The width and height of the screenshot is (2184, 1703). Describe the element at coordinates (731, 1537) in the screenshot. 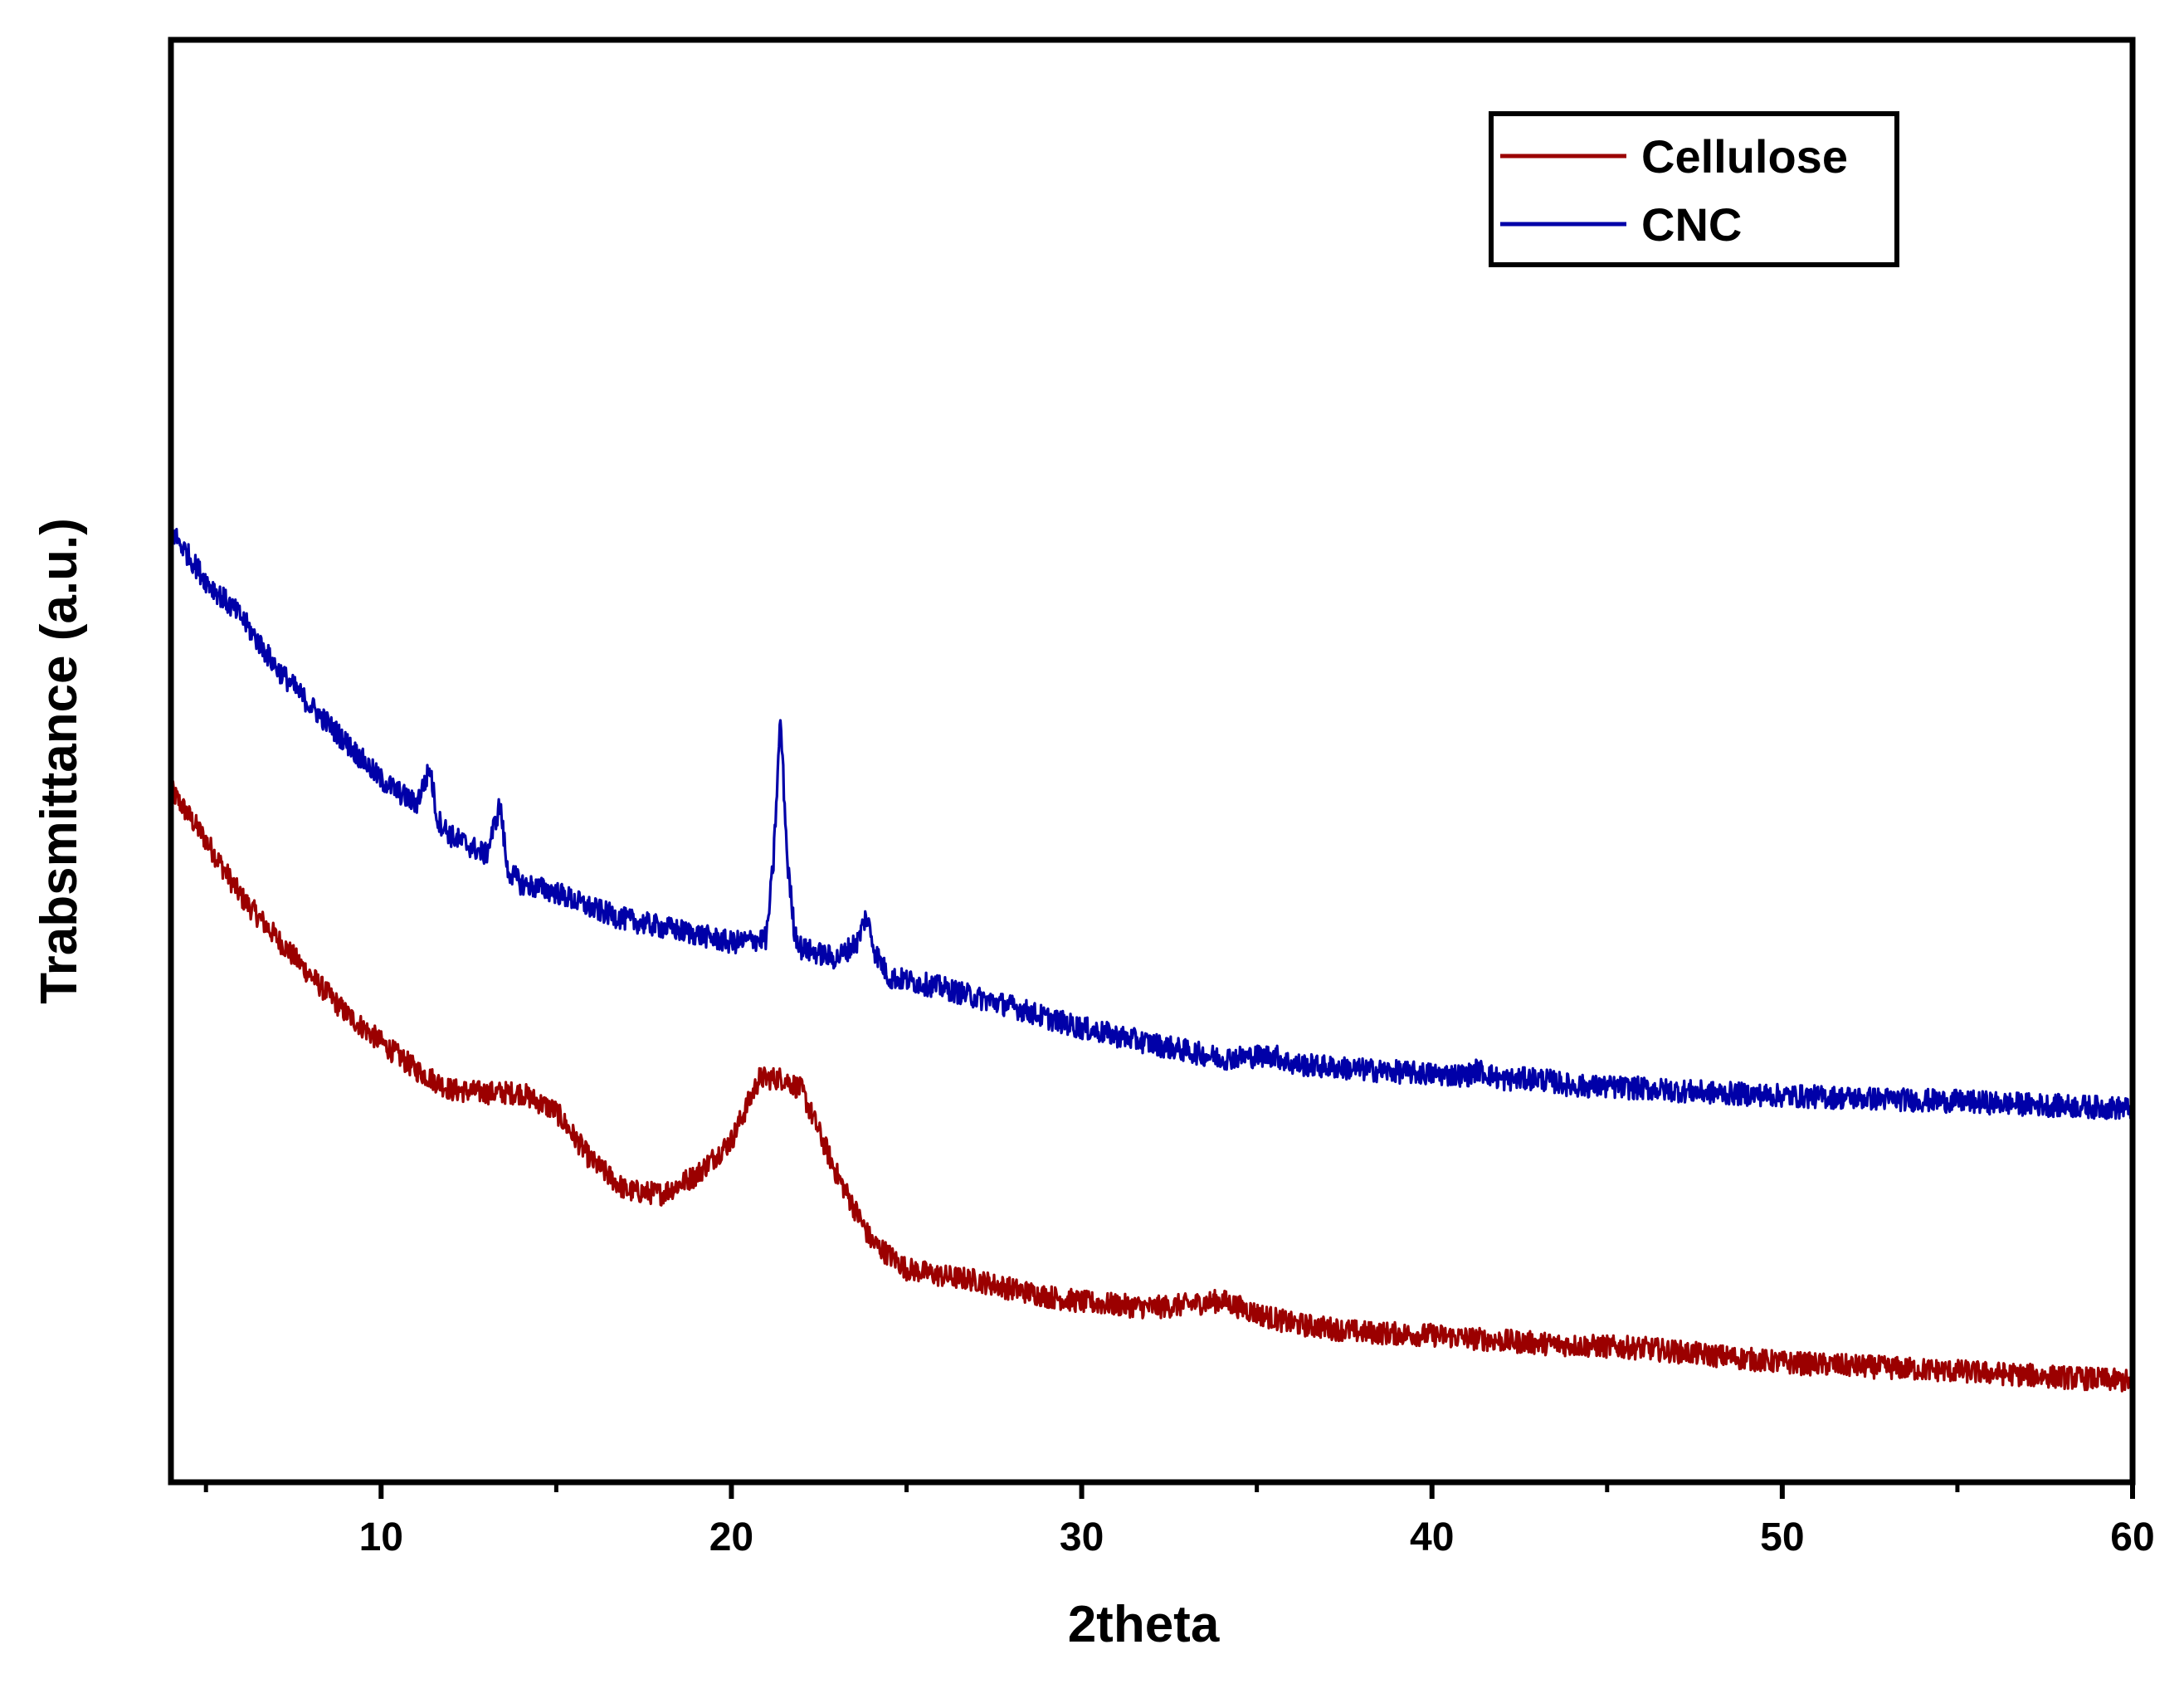

I see `x-tick-label: 20` at that location.